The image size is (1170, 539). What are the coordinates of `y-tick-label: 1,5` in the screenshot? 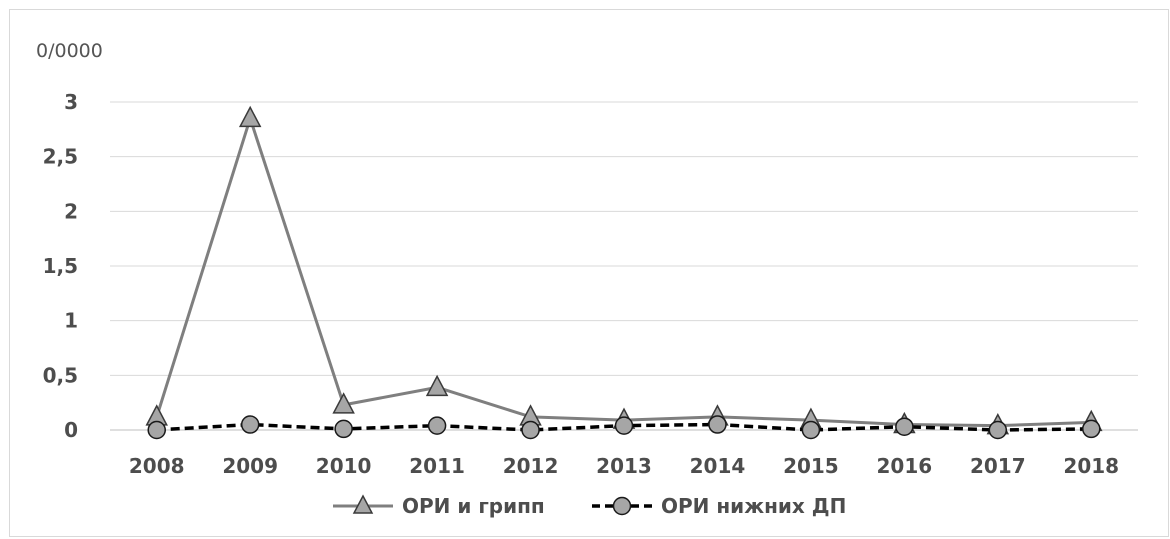 It's located at (60, 266).